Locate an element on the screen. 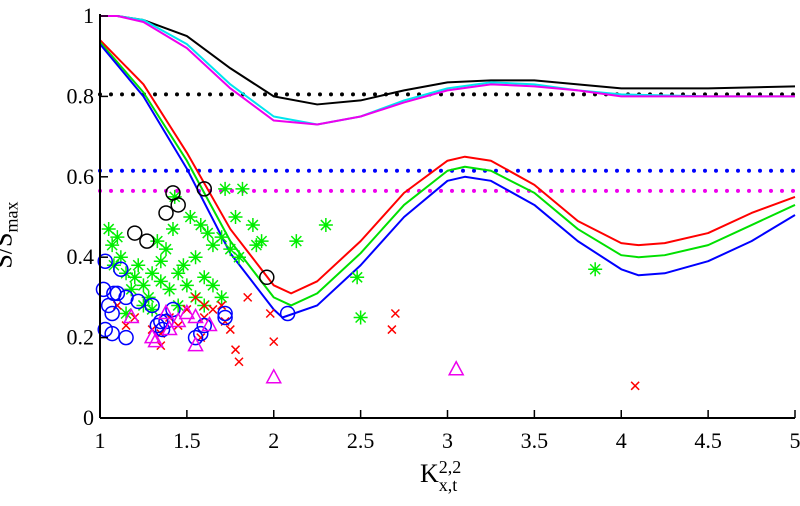  x-label-base: K is located at coordinates (429, 473).